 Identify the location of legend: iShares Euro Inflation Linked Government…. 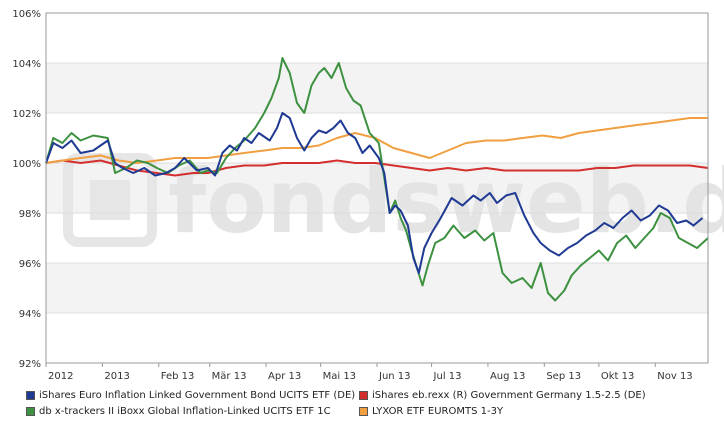
(366, 404).